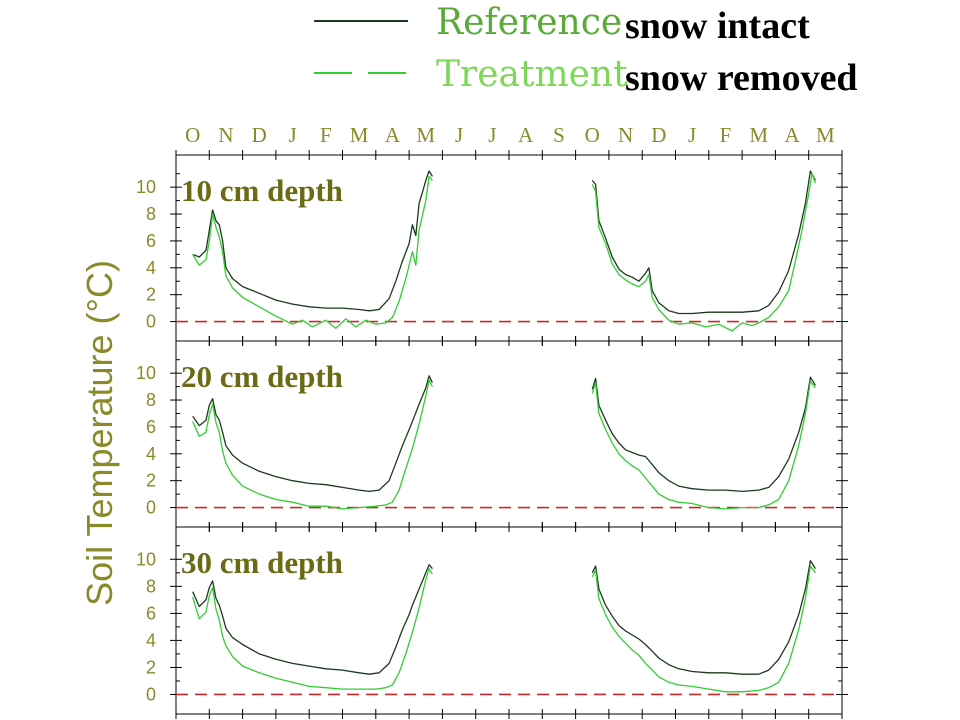  What do you see at coordinates (262, 190) in the screenshot?
I see `panel-title: 10 cm depth` at bounding box center [262, 190].